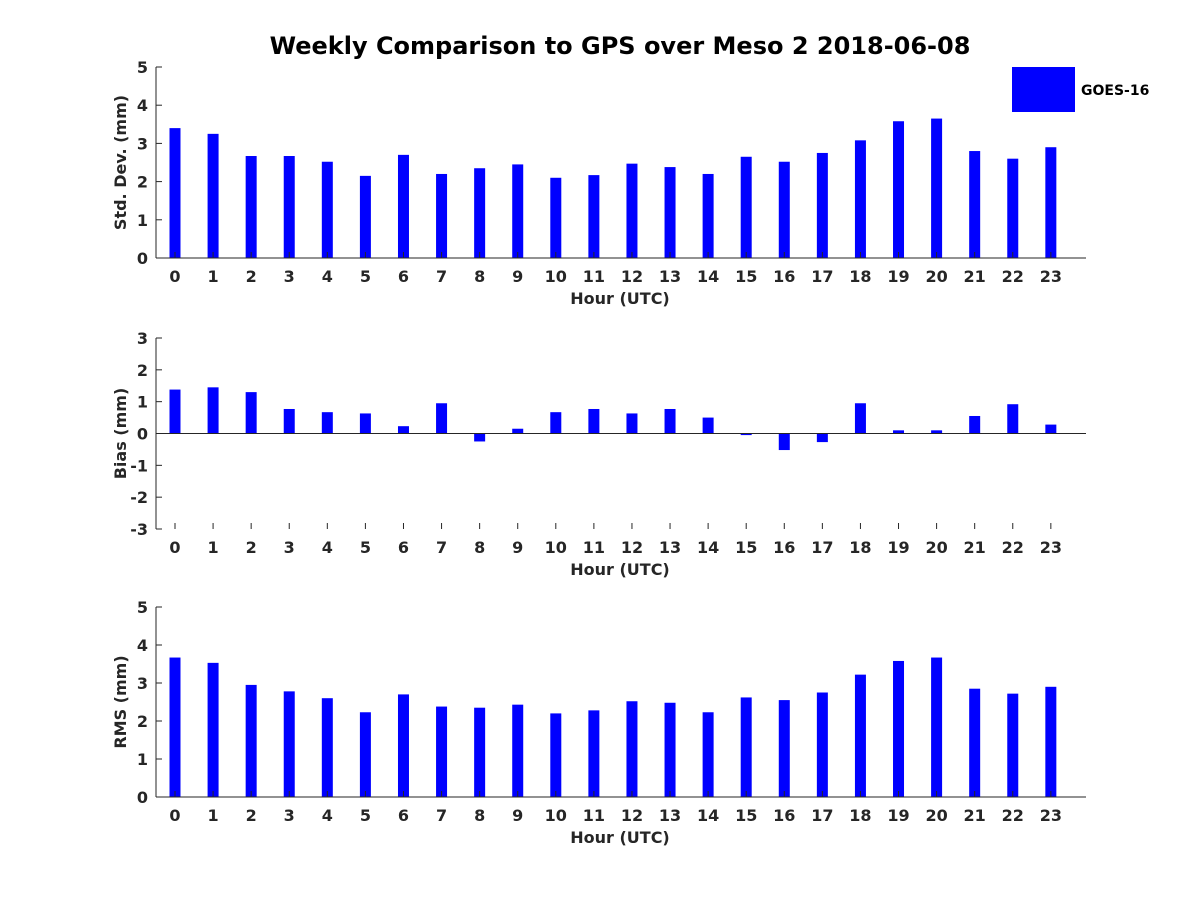 The width and height of the screenshot is (1200, 900). What do you see at coordinates (251, 276) in the screenshot?
I see `x-tick-label: 2` at bounding box center [251, 276].